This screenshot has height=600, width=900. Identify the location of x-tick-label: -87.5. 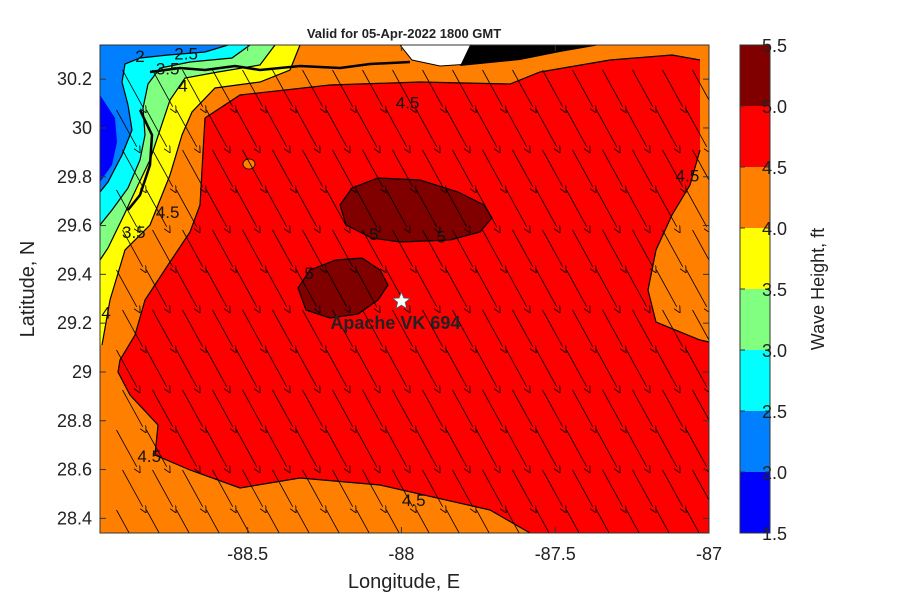
(555, 554).